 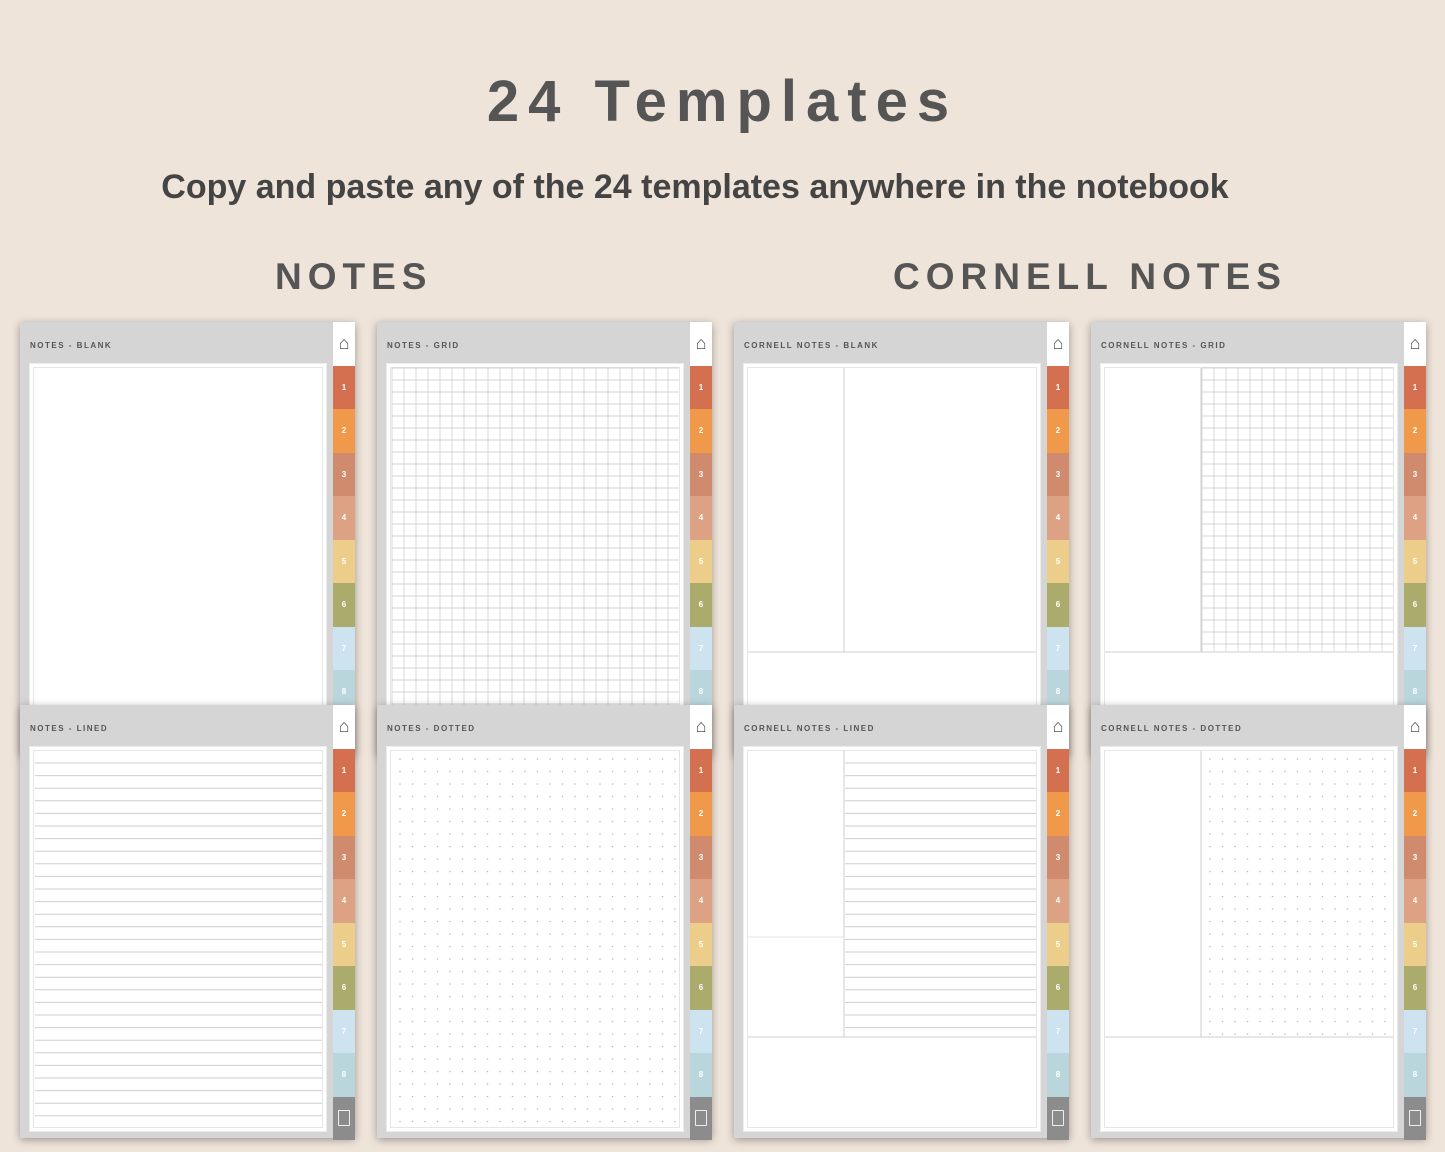 What do you see at coordinates (187, 539) in the screenshot?
I see `template-page: NOTES - BLANK ⌂ 1 2 3 4 5 6 7 8` at bounding box center [187, 539].